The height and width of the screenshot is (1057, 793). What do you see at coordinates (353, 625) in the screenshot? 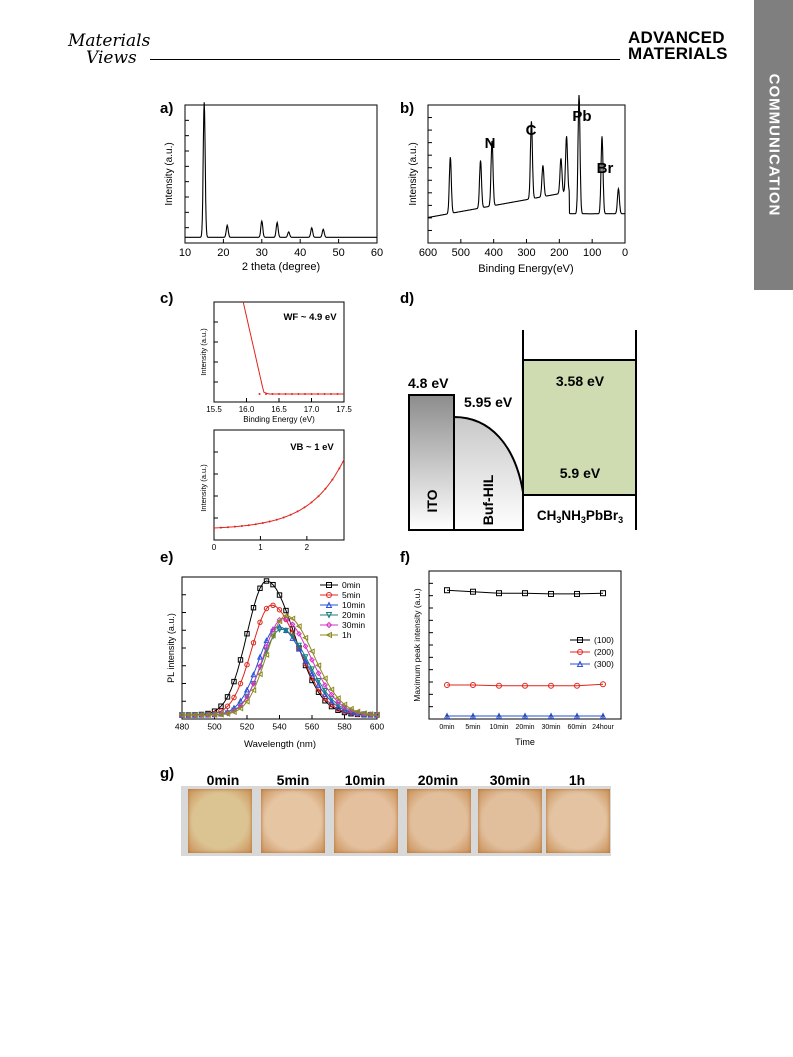
I see `legend-label: 30min` at bounding box center [353, 625].